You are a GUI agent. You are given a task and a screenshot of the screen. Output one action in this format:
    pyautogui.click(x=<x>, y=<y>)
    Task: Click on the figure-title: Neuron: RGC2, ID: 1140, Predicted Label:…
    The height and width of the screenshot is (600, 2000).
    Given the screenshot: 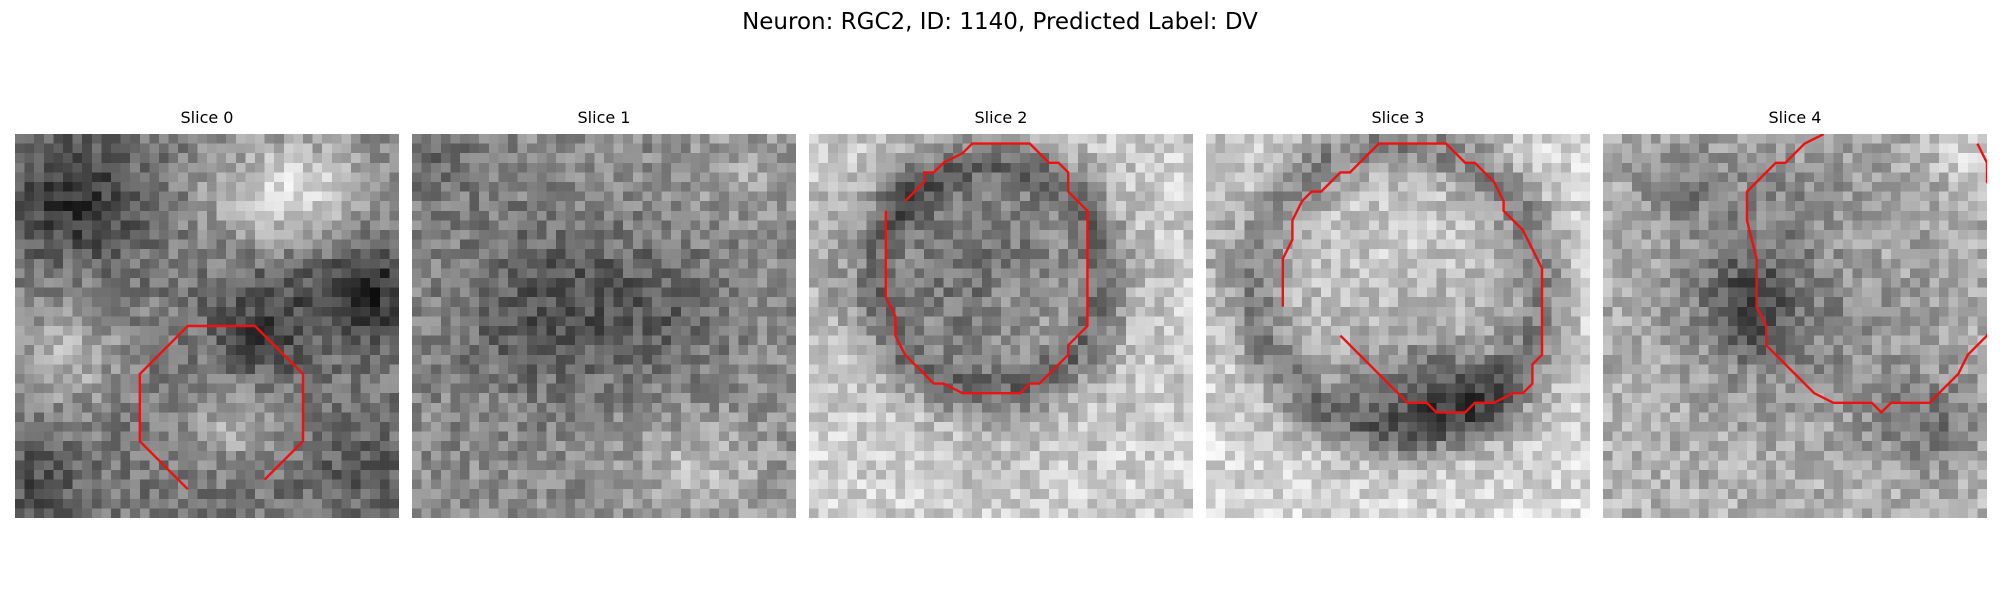 What is the action you would take?
    pyautogui.click(x=1000, y=22)
    